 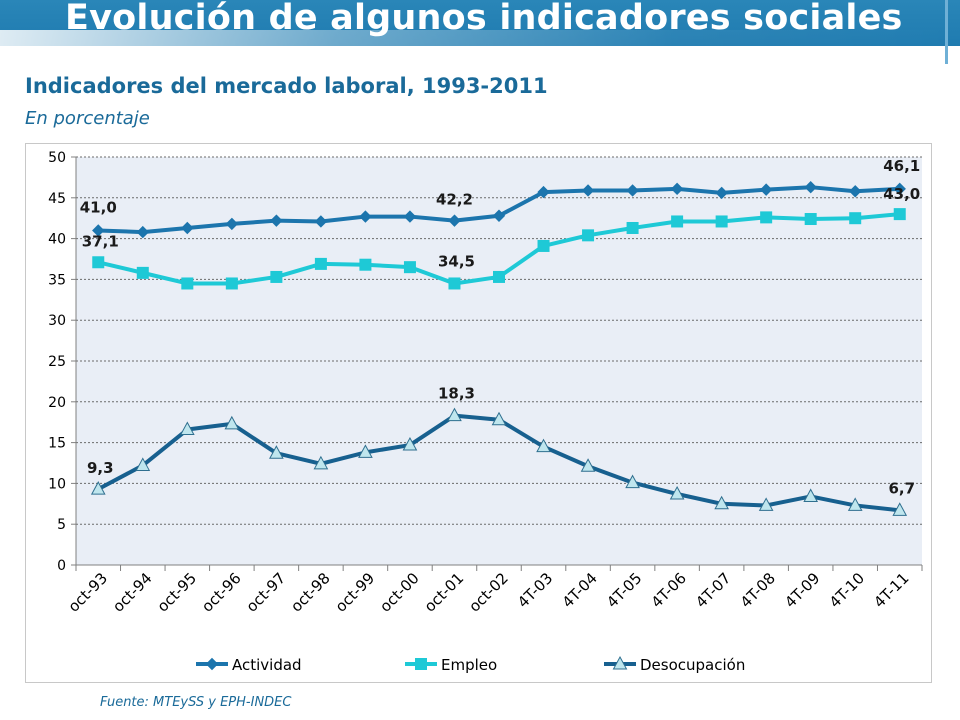 What do you see at coordinates (454, 200) in the screenshot?
I see `data-label: 42,2` at bounding box center [454, 200].